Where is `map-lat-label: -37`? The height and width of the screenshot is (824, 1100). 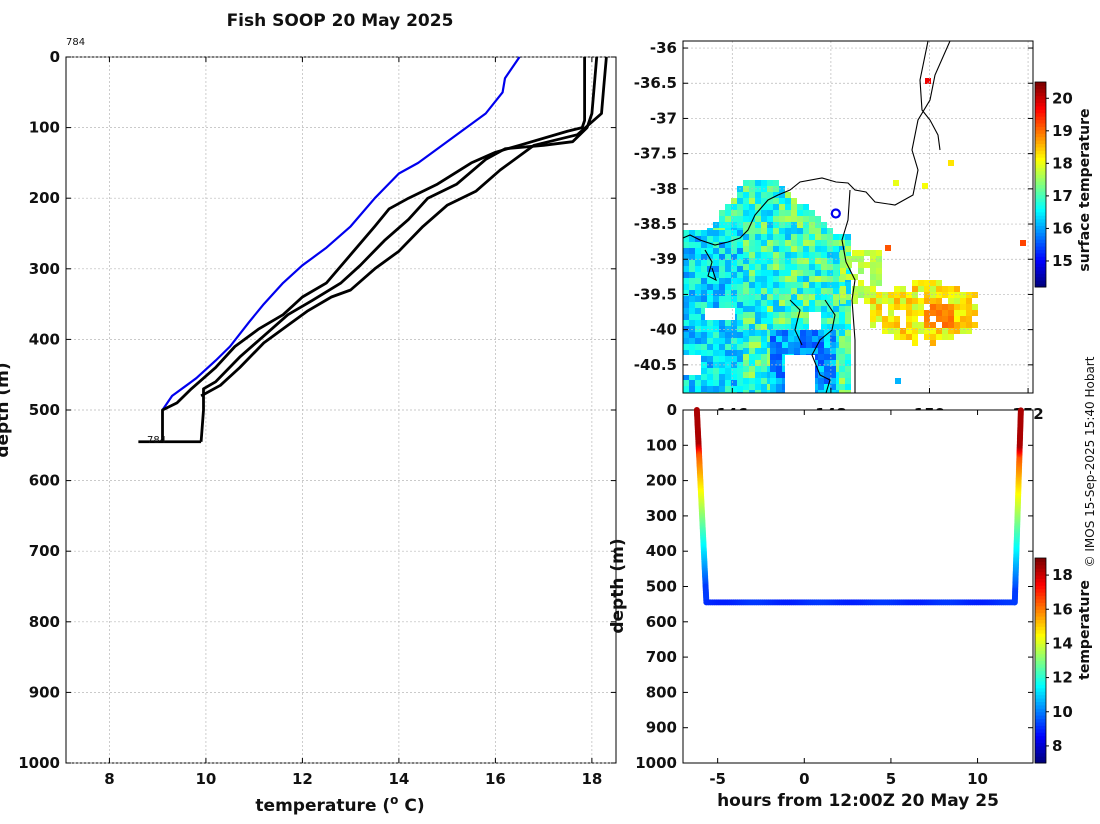
map-lat-label: -37 is located at coordinates (663, 118).